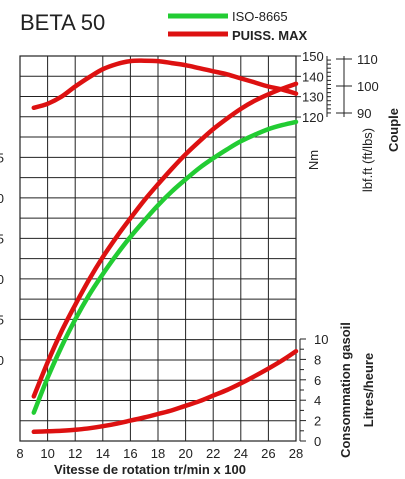 The image size is (405, 479). I want to click on lbft-tick-label: 100, so click(368, 86).